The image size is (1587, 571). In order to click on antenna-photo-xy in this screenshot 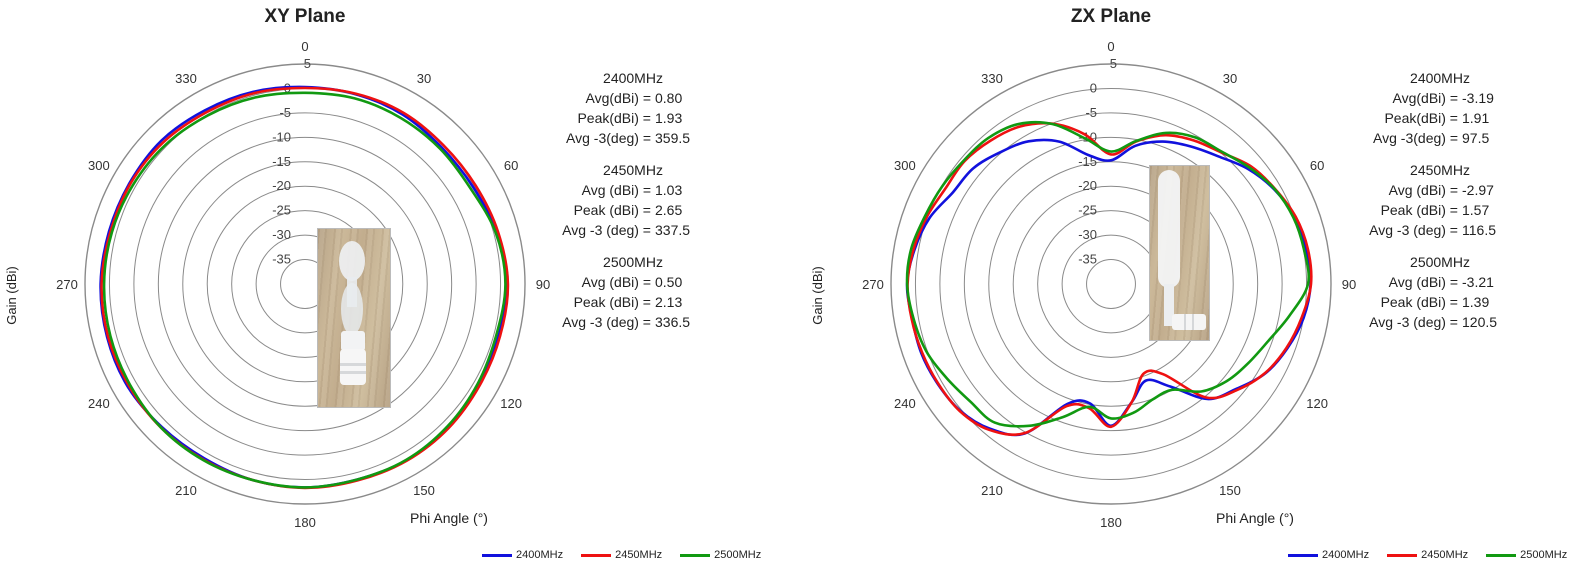, I will do `click(354, 318)`.